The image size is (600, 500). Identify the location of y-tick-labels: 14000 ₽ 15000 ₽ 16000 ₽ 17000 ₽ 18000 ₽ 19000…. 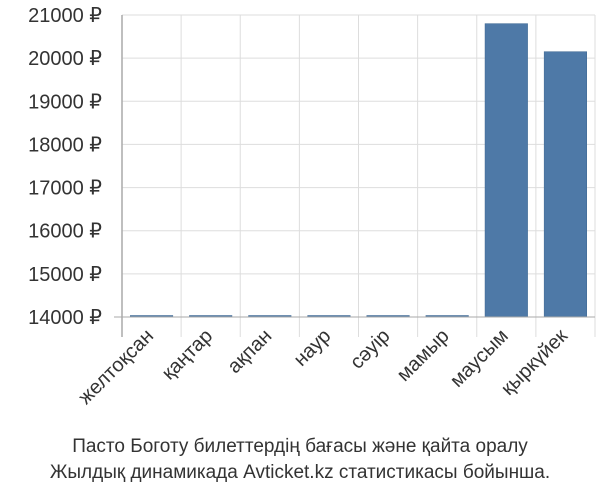
(65, 167).